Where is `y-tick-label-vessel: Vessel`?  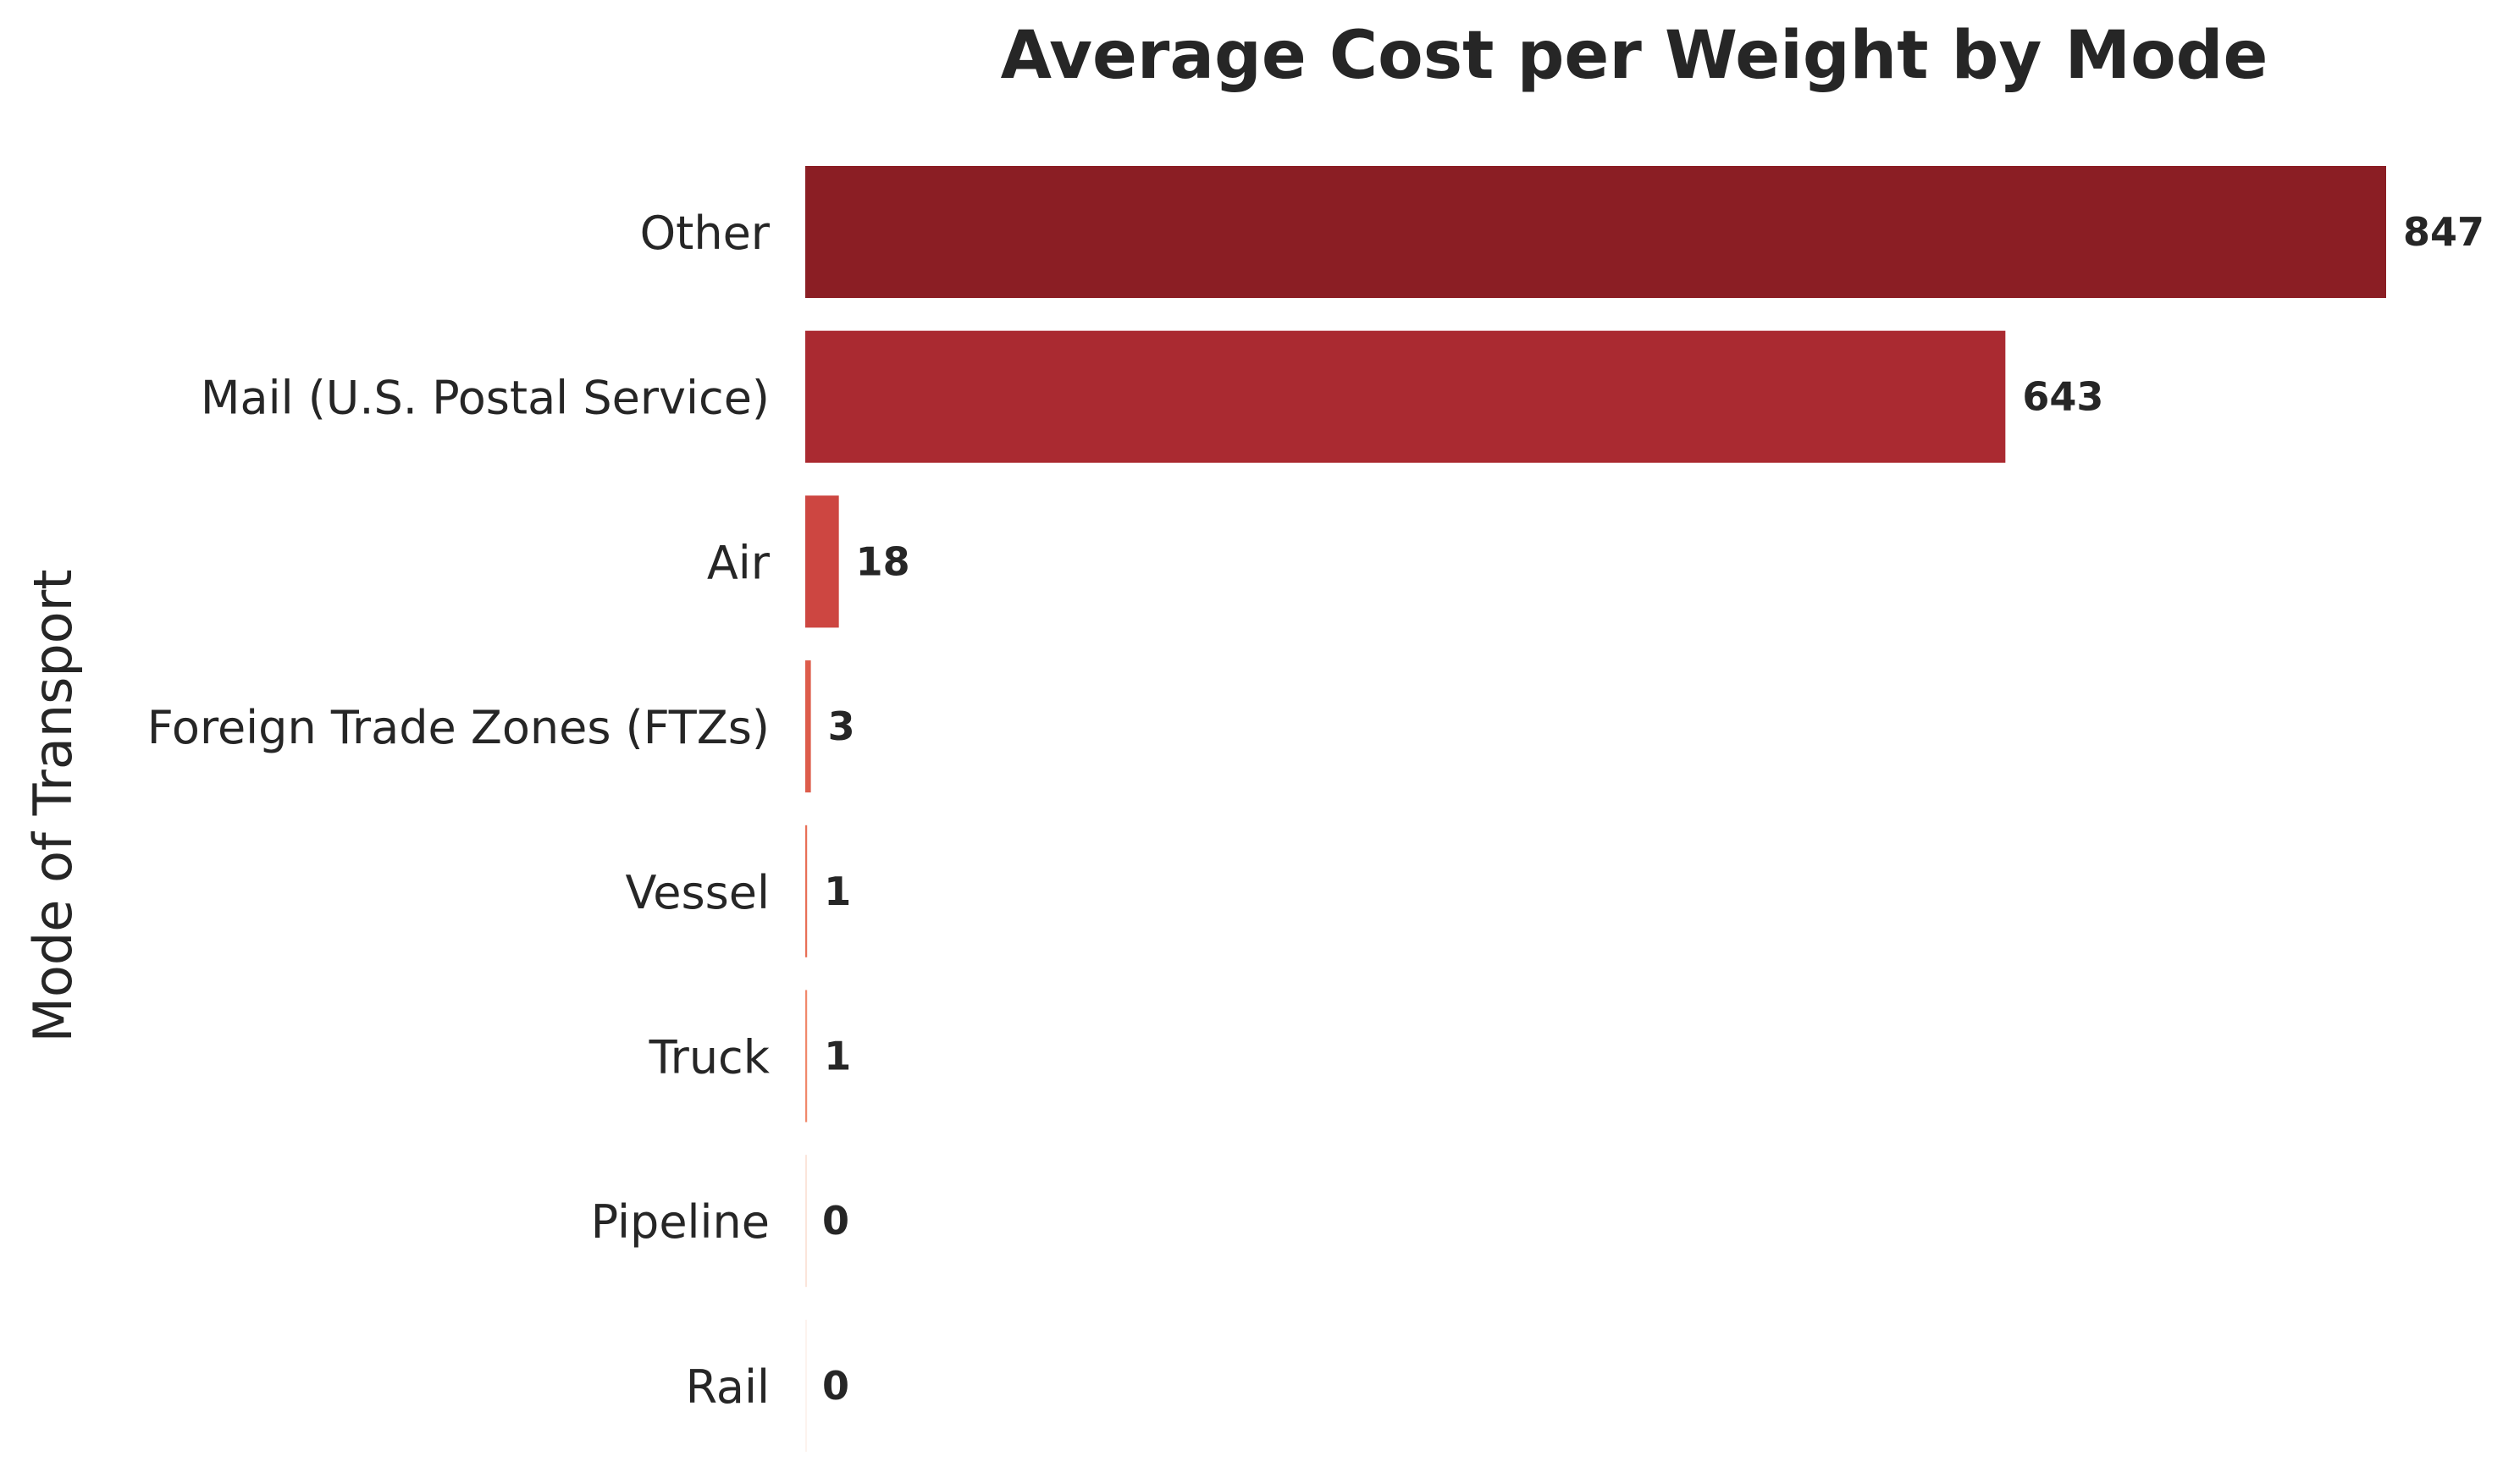
y-tick-label-vessel: Vessel is located at coordinates (698, 893).